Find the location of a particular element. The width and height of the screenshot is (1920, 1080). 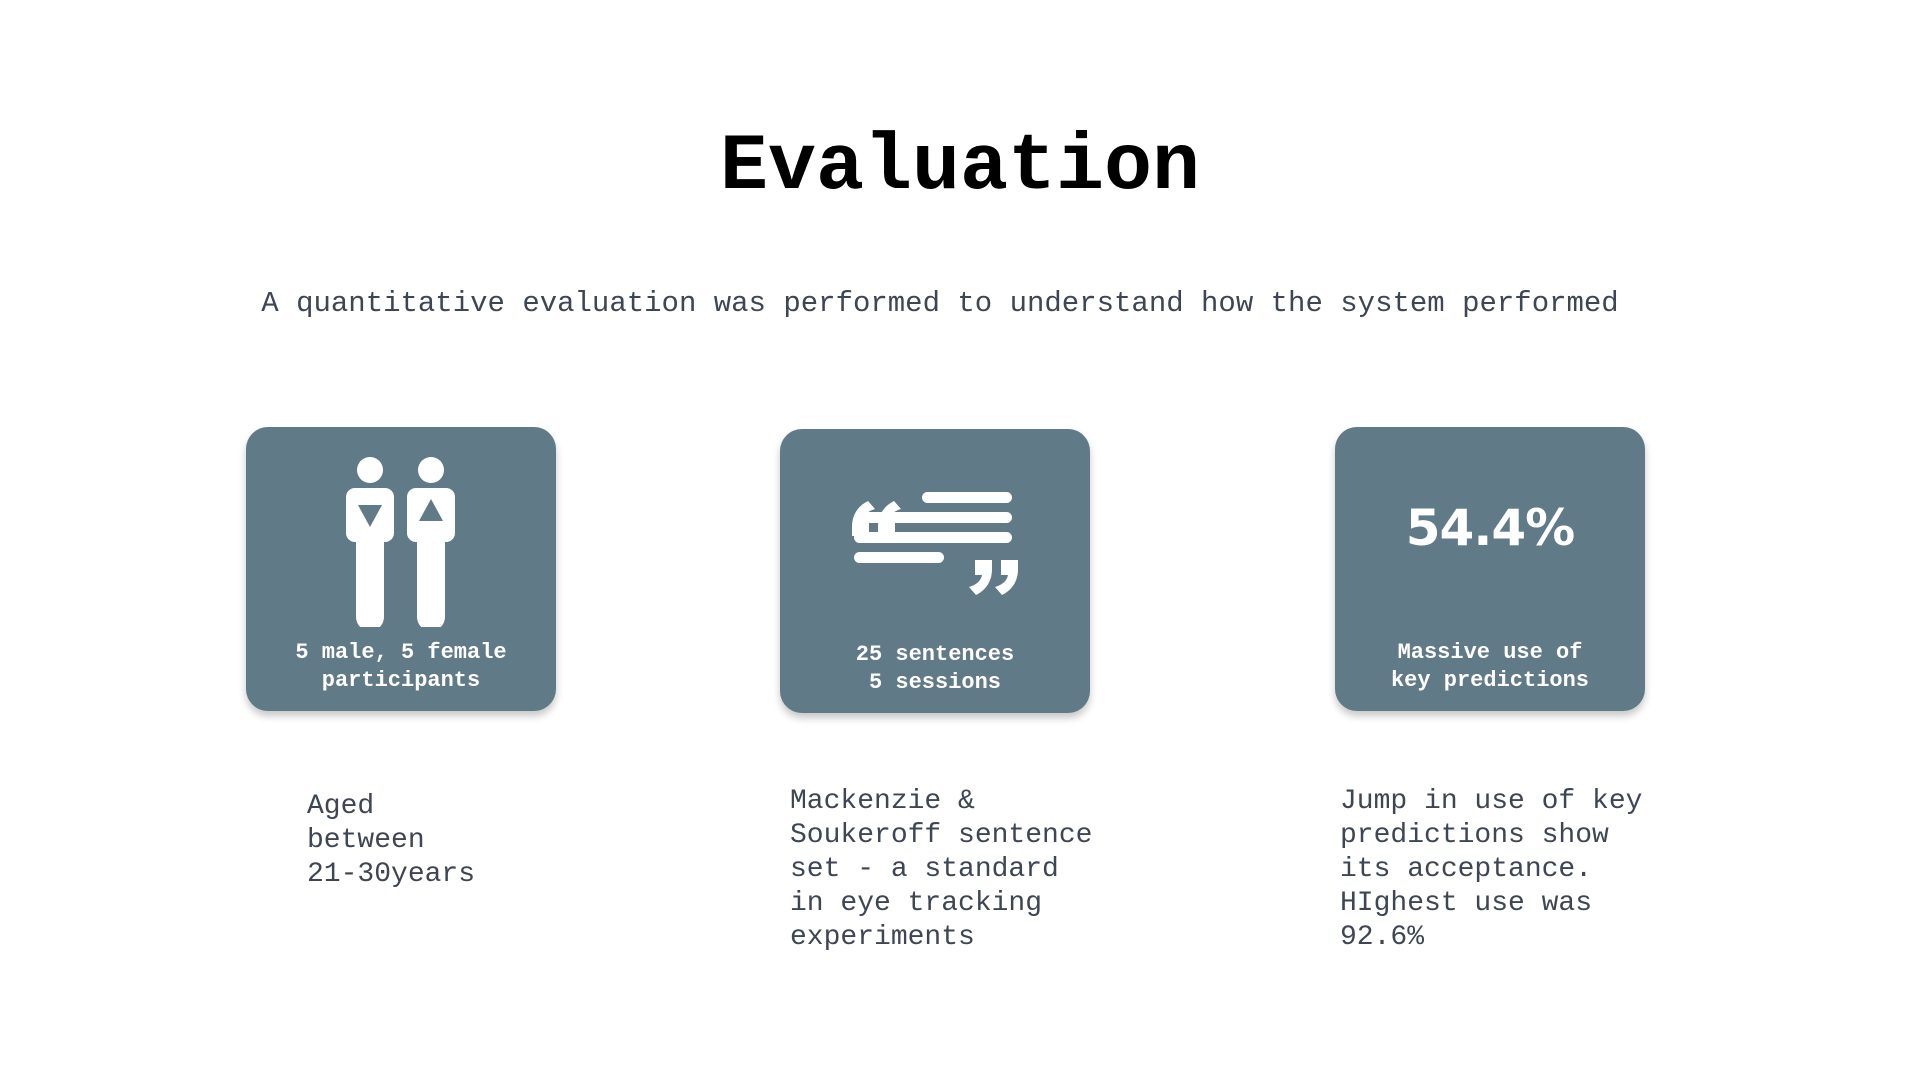

key-predictions-card: 54.4% Massive use of key predictions is located at coordinates (1490, 569).